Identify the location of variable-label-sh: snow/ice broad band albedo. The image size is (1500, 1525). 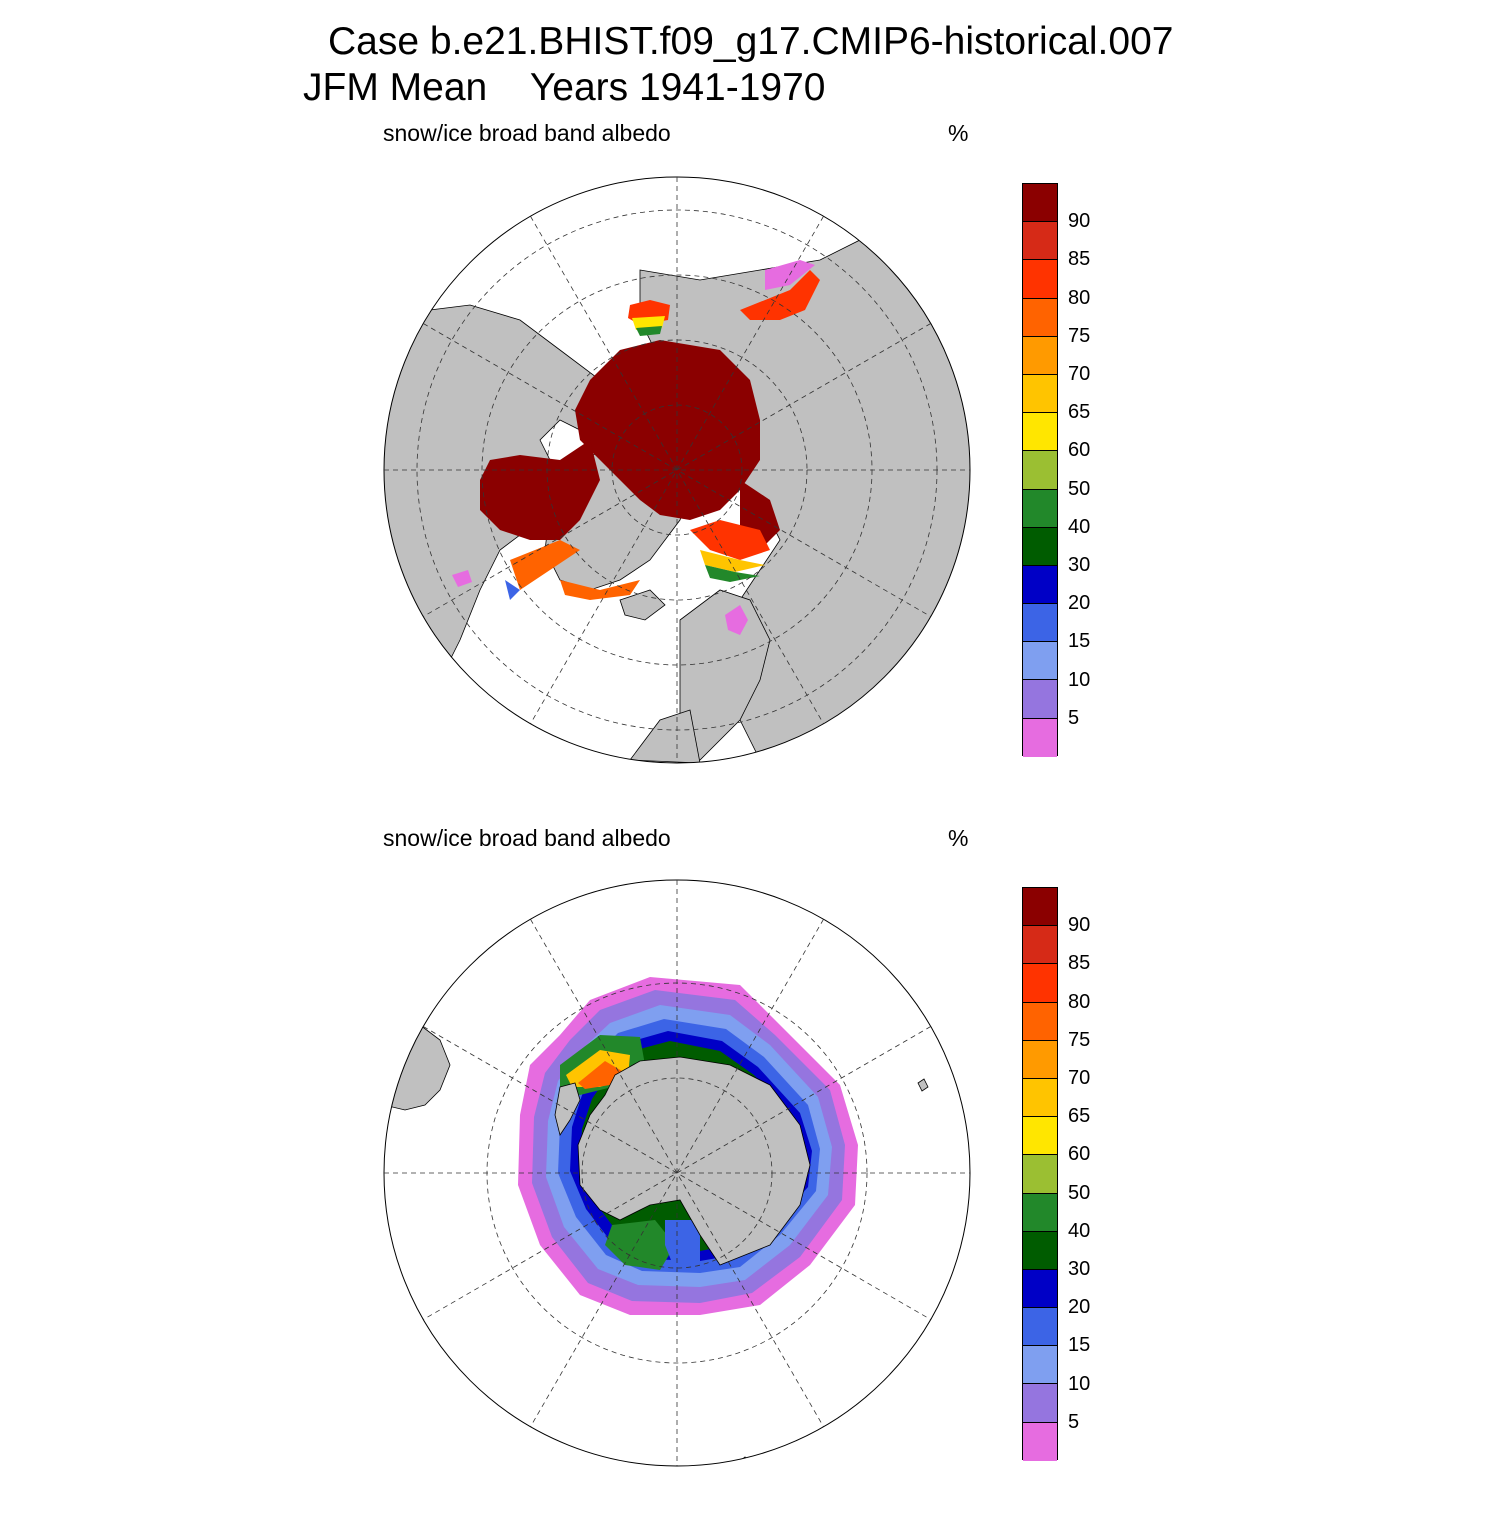
(527, 838).